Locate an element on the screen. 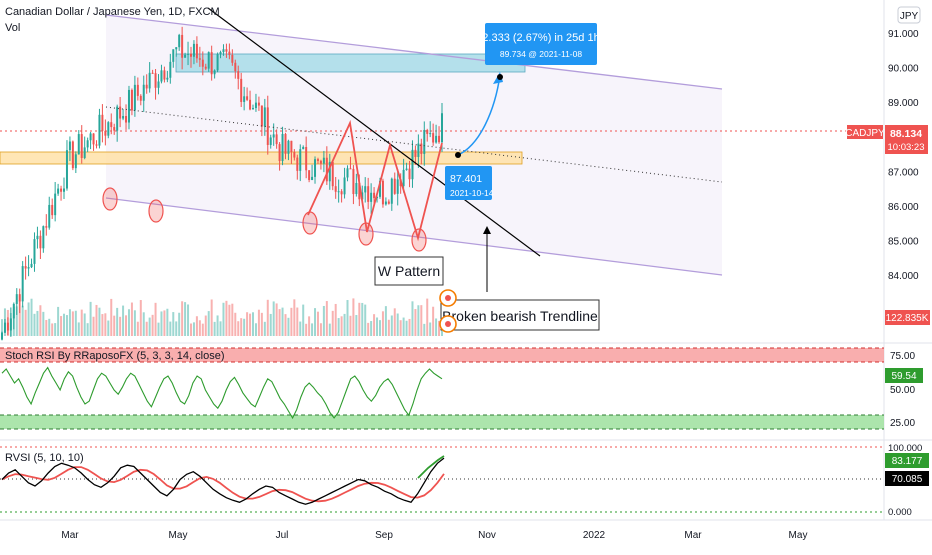  overbought-band is located at coordinates (442, 355).